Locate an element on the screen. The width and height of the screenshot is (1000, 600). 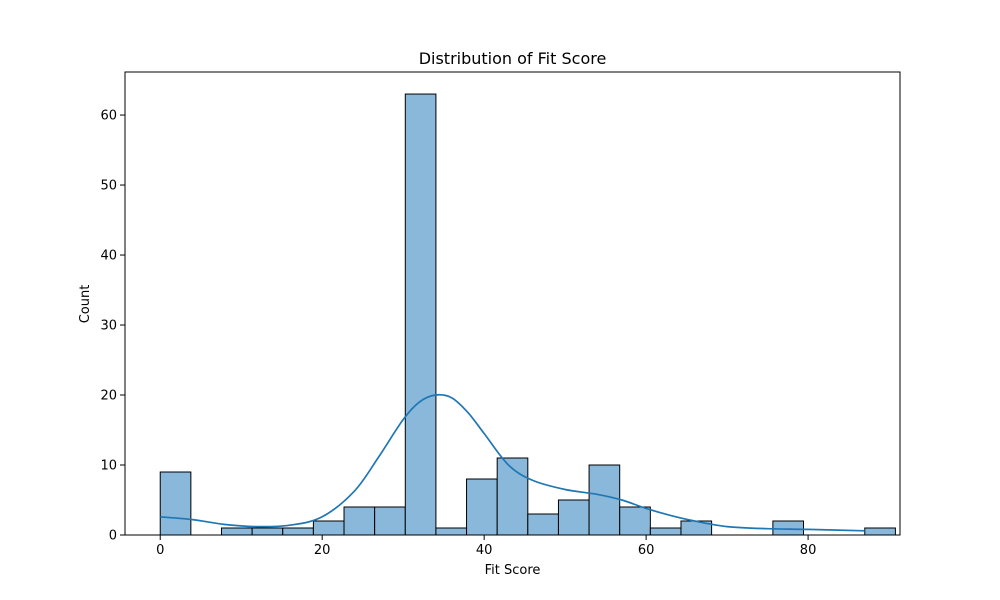
x-axis-label: Fit Score is located at coordinates (513, 570).